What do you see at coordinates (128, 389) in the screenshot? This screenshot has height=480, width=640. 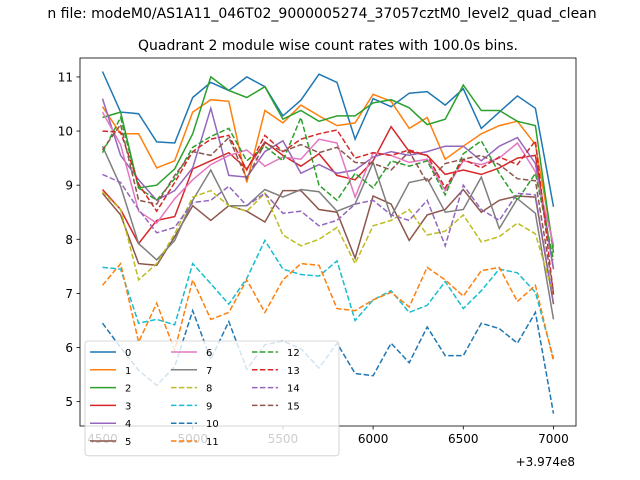 I see `legend-label-2: 2` at bounding box center [128, 389].